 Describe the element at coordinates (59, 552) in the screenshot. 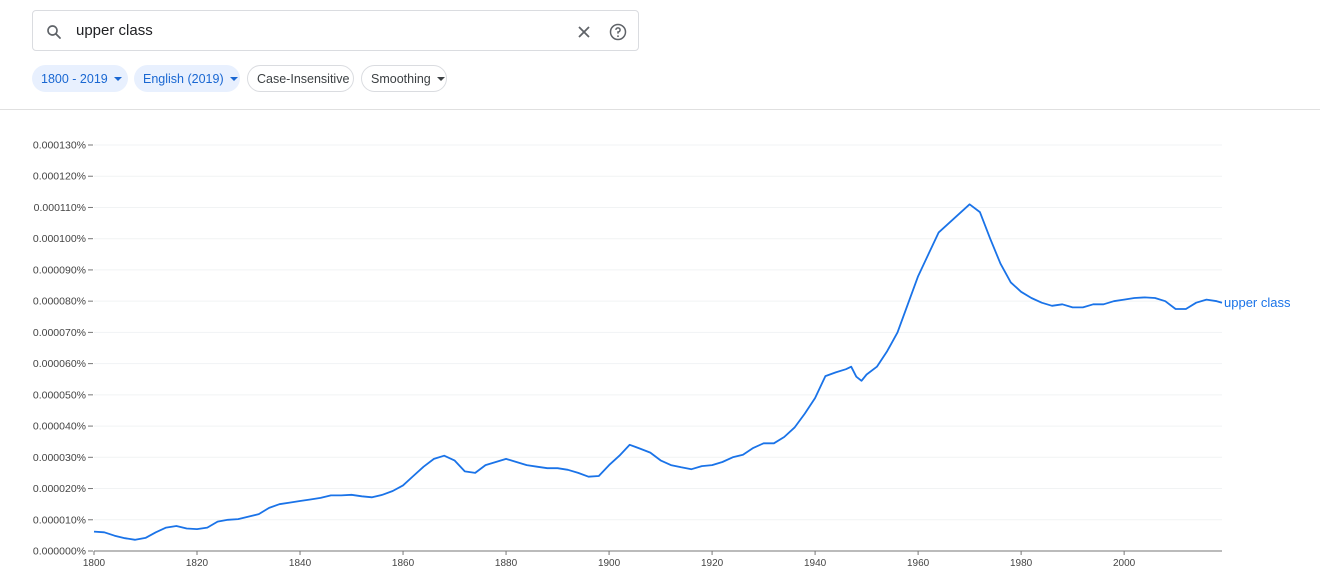

I see `y-tick-label: 0.000000%` at that location.